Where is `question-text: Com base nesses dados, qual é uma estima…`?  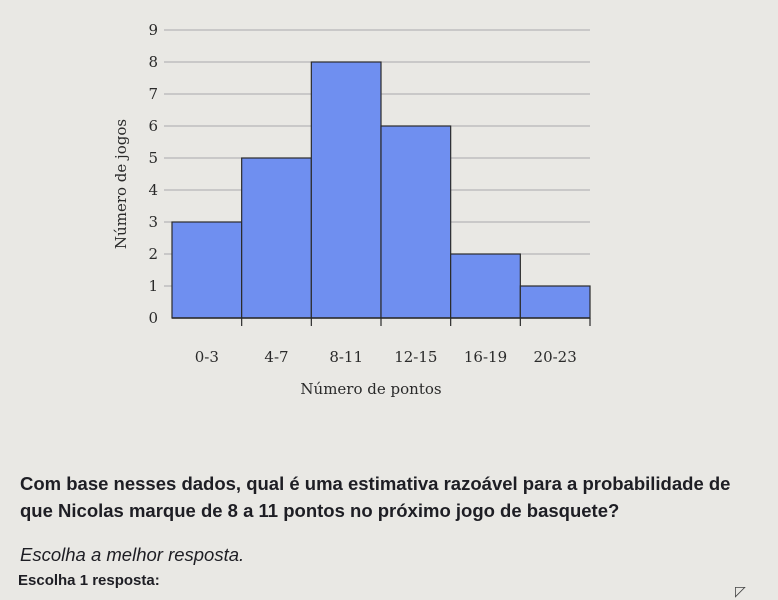
question-text: Com base nesses dados, qual é uma estima… is located at coordinates (375, 497).